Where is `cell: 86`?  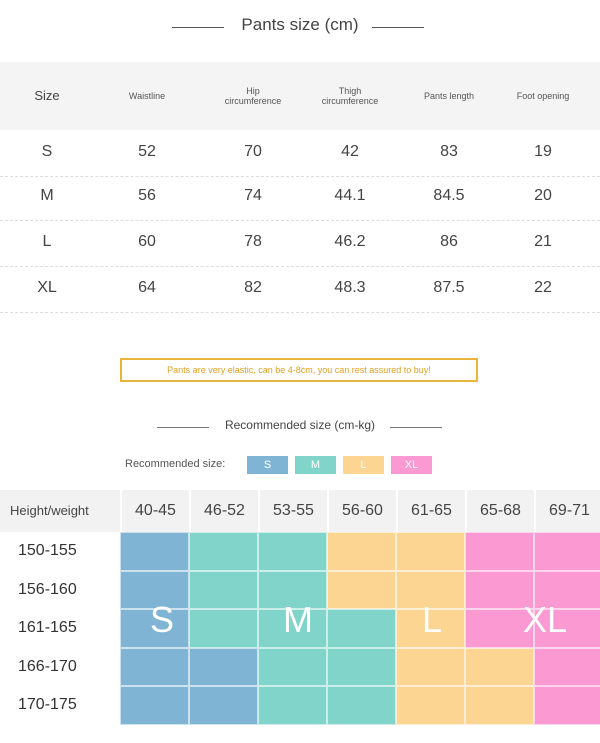
cell: 86 is located at coordinates (449, 241).